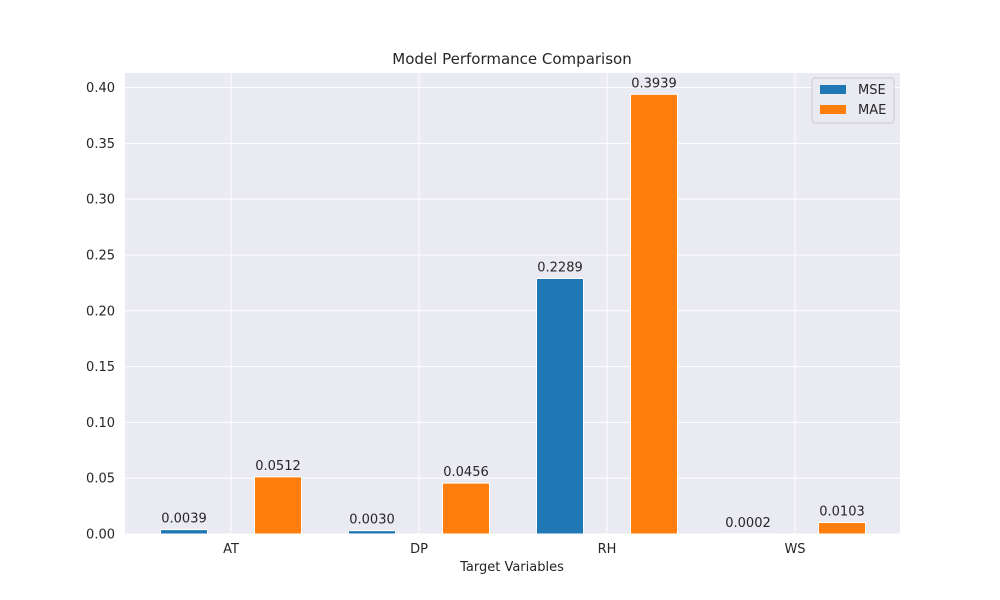  What do you see at coordinates (100, 144) in the screenshot?
I see `y-tick-label: 0.35` at bounding box center [100, 144].